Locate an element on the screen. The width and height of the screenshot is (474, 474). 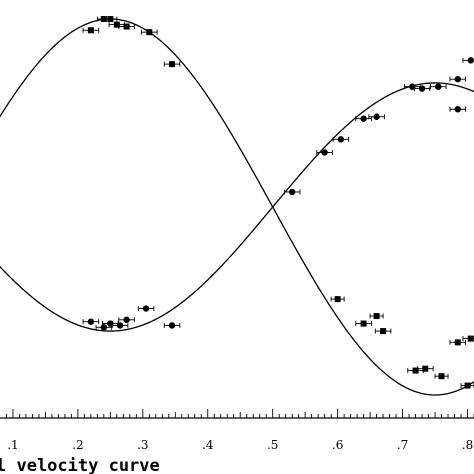
x-tick-label: .8 is located at coordinates (467, 445).